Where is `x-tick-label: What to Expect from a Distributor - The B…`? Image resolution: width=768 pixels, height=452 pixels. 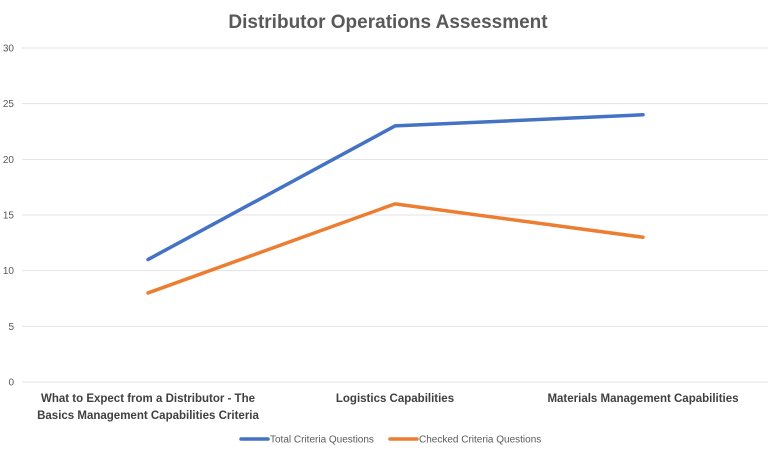
x-tick-label: What to Expect from a Distributor - The B… is located at coordinates (148, 407).